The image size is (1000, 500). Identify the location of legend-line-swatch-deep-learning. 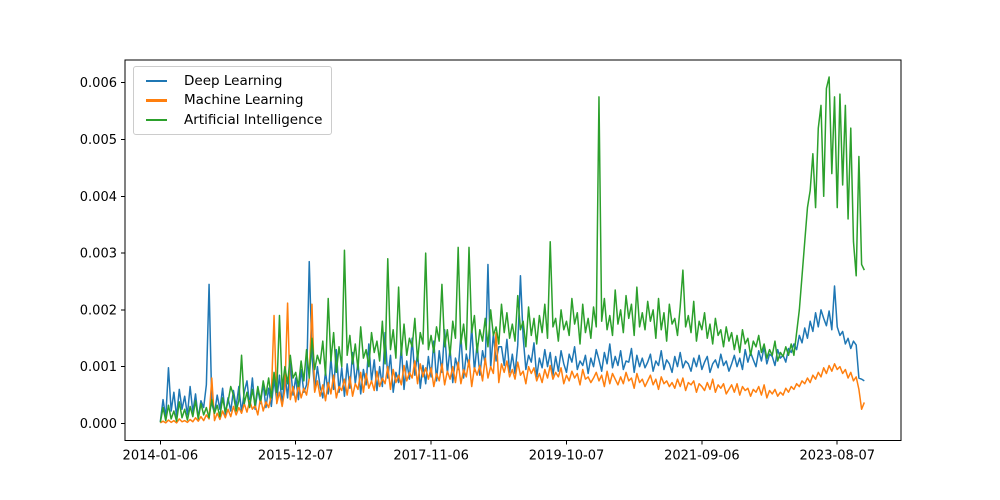
(156, 81).